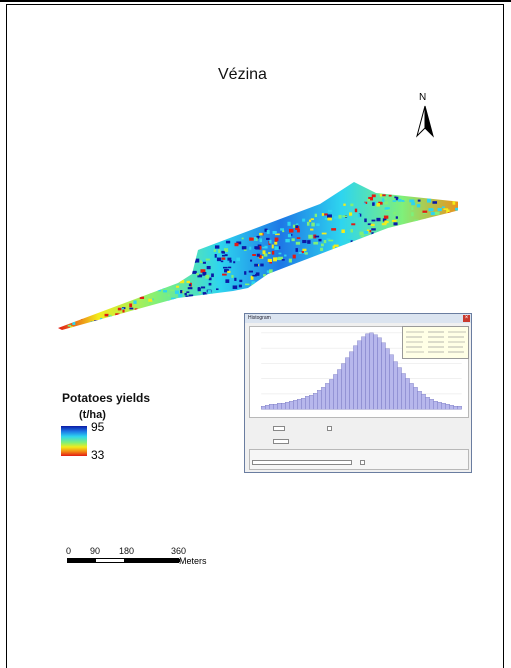 This screenshot has height=668, width=511. Describe the element at coordinates (279, 428) in the screenshot. I see `bins-input` at that location.